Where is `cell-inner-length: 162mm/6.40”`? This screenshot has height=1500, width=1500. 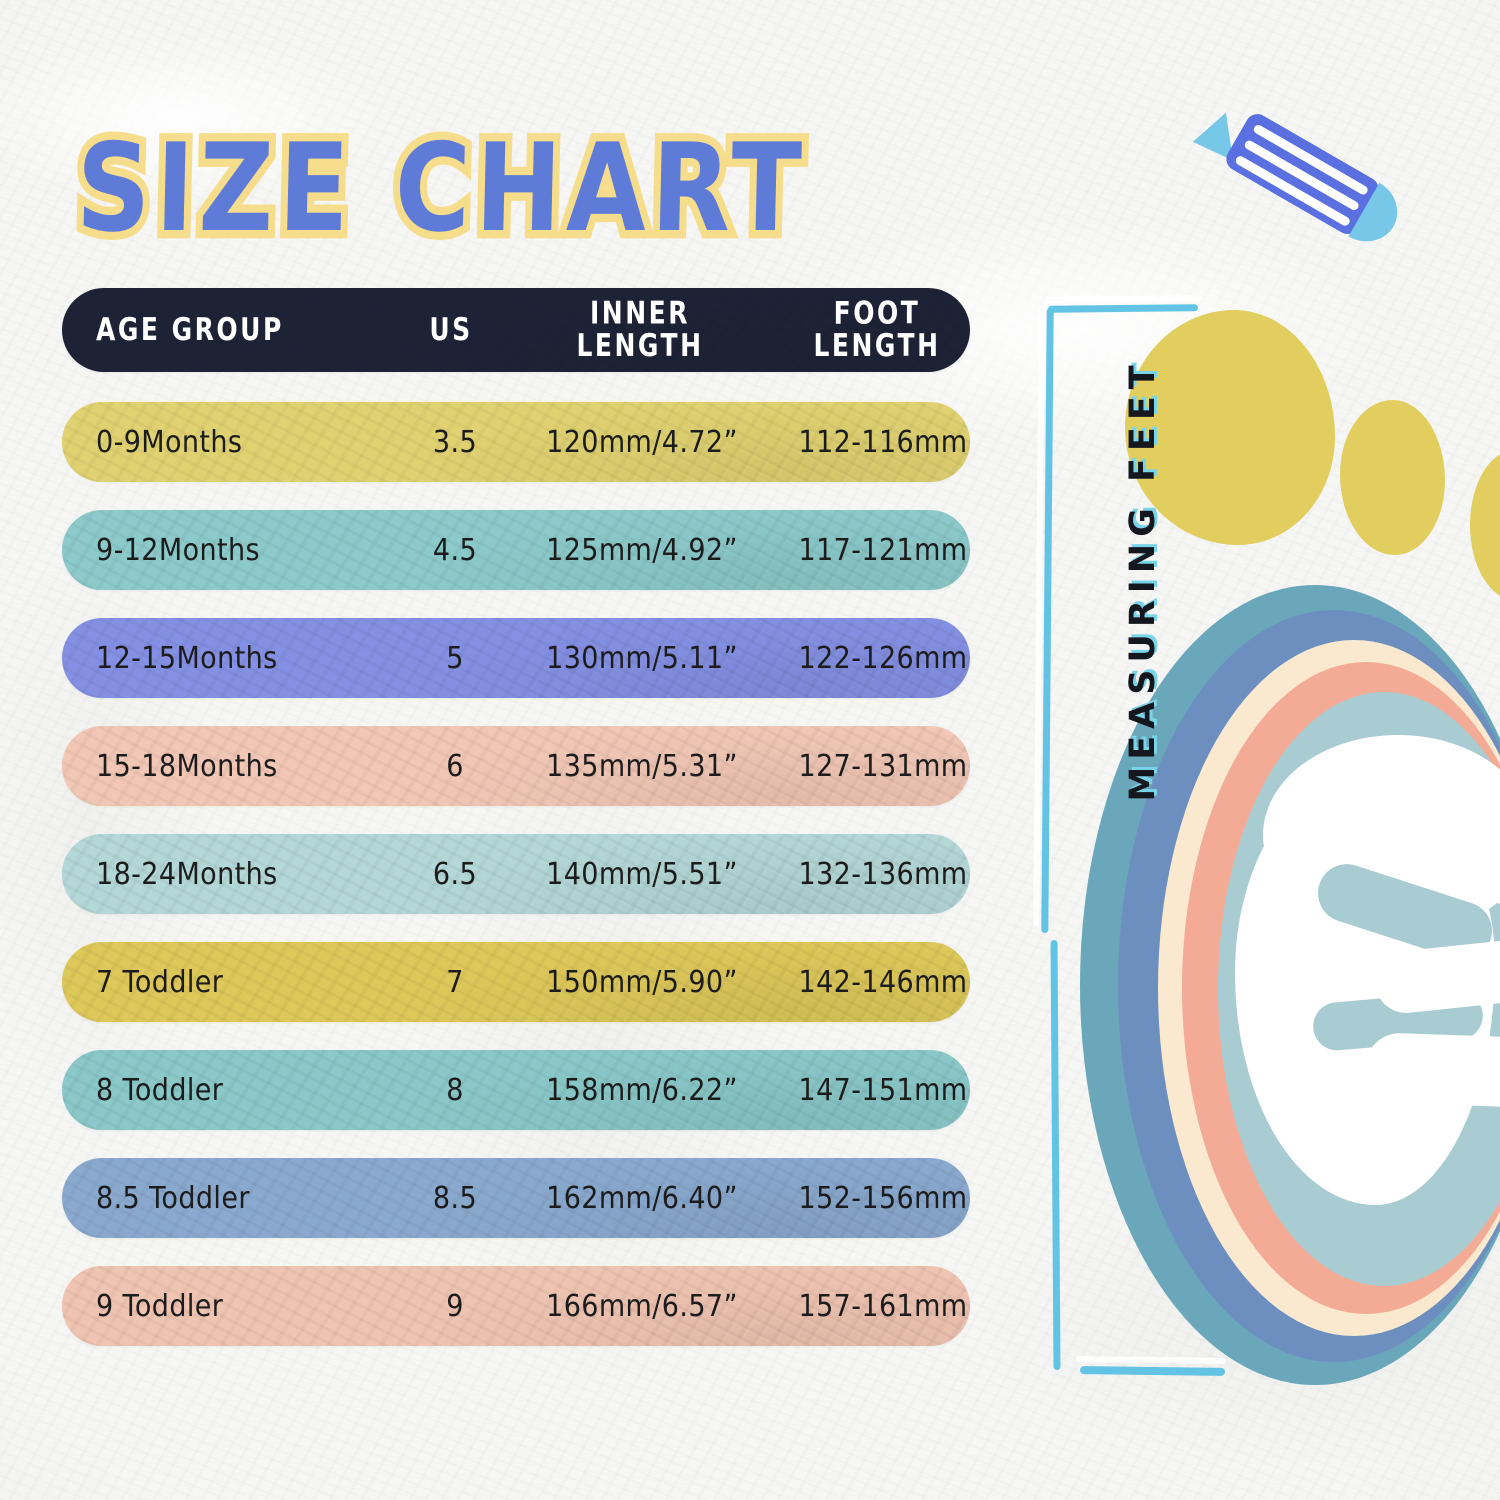 cell-inner-length: 162mm/6.40” is located at coordinates (642, 1198).